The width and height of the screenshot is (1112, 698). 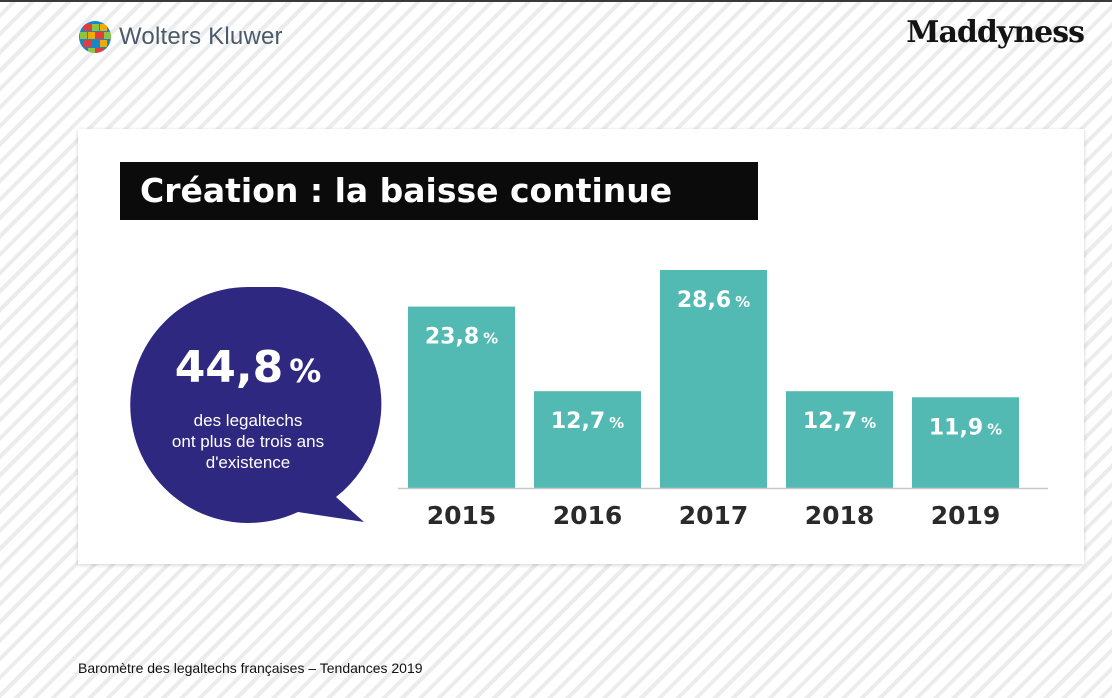 What do you see at coordinates (201, 36) in the screenshot?
I see `wolters-kluwer-wordmark: Wolters Kluwer` at bounding box center [201, 36].